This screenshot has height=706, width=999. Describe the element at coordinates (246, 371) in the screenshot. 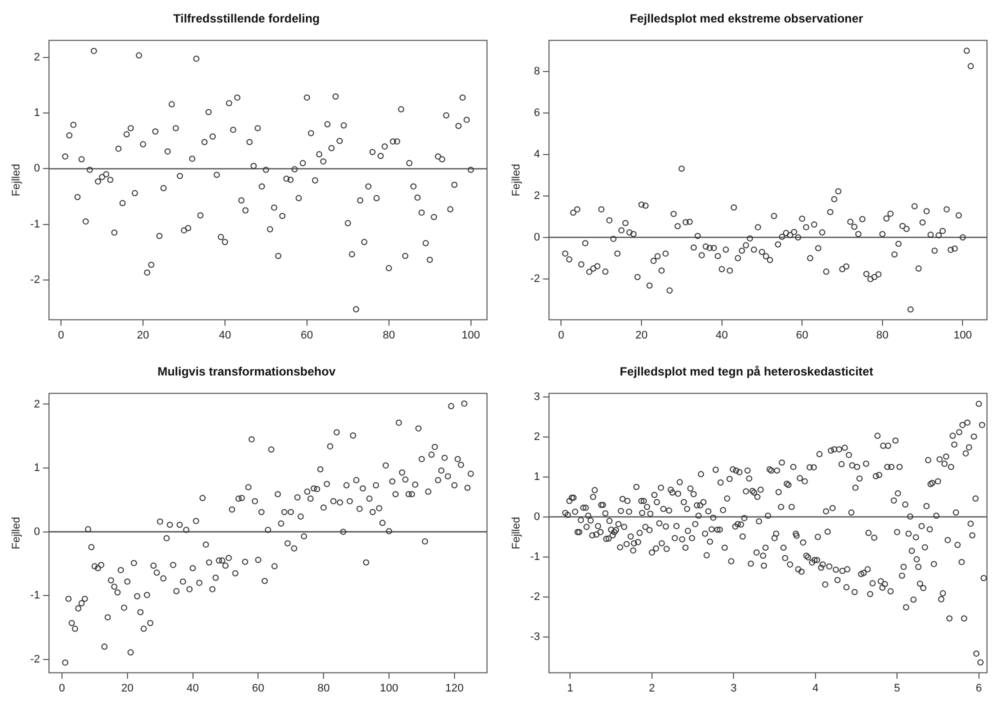

I see `chart-title: Muligvis transformationsbehov` at that location.